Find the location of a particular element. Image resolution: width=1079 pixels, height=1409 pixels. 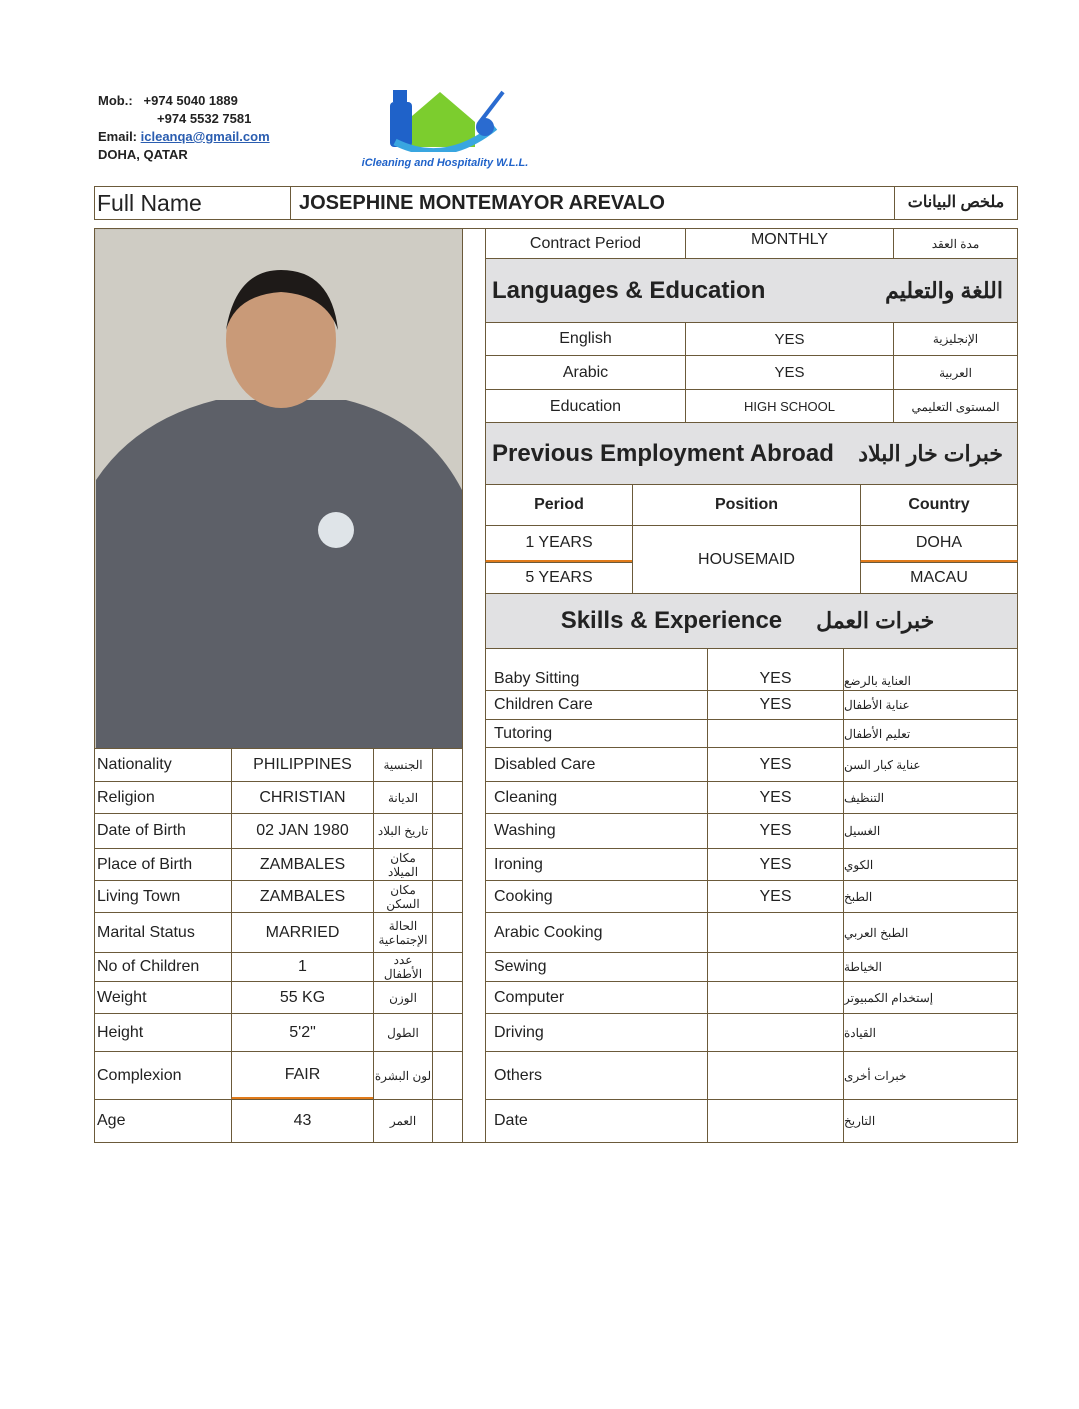

driving-value is located at coordinates (775, 1032).